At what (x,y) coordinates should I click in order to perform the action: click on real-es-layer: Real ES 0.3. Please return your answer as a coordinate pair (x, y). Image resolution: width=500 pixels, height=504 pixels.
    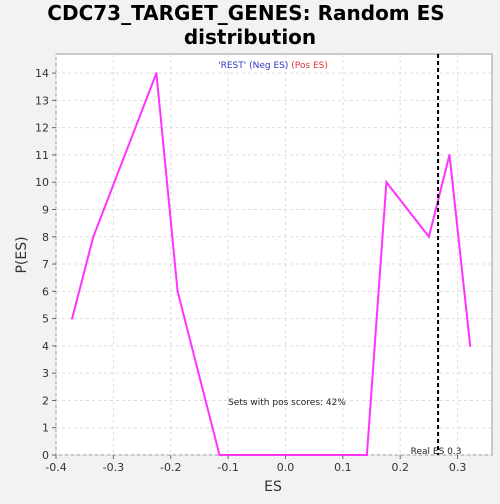
    Looking at the image, I should click on (436, 255).